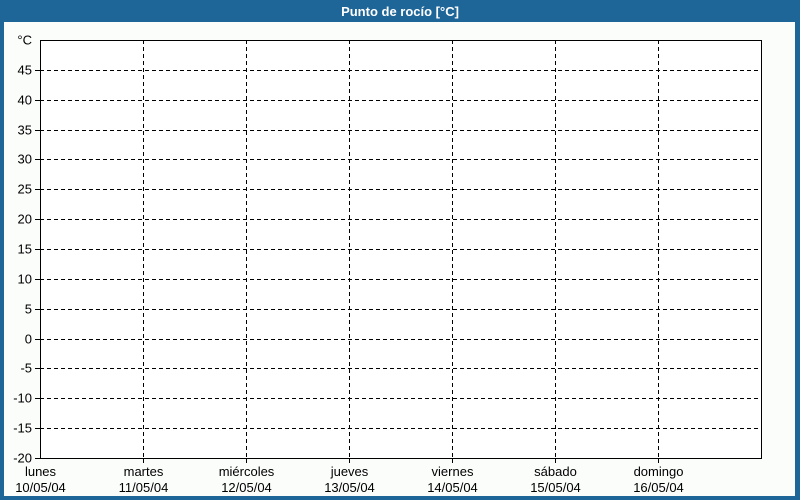 The height and width of the screenshot is (500, 800). I want to click on y-tick-label: 40, so click(25, 100).